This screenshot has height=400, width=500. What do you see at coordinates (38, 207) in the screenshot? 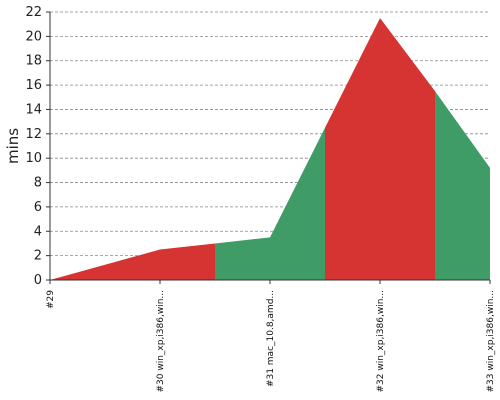
I see `y-tick-label: 6` at bounding box center [38, 207].